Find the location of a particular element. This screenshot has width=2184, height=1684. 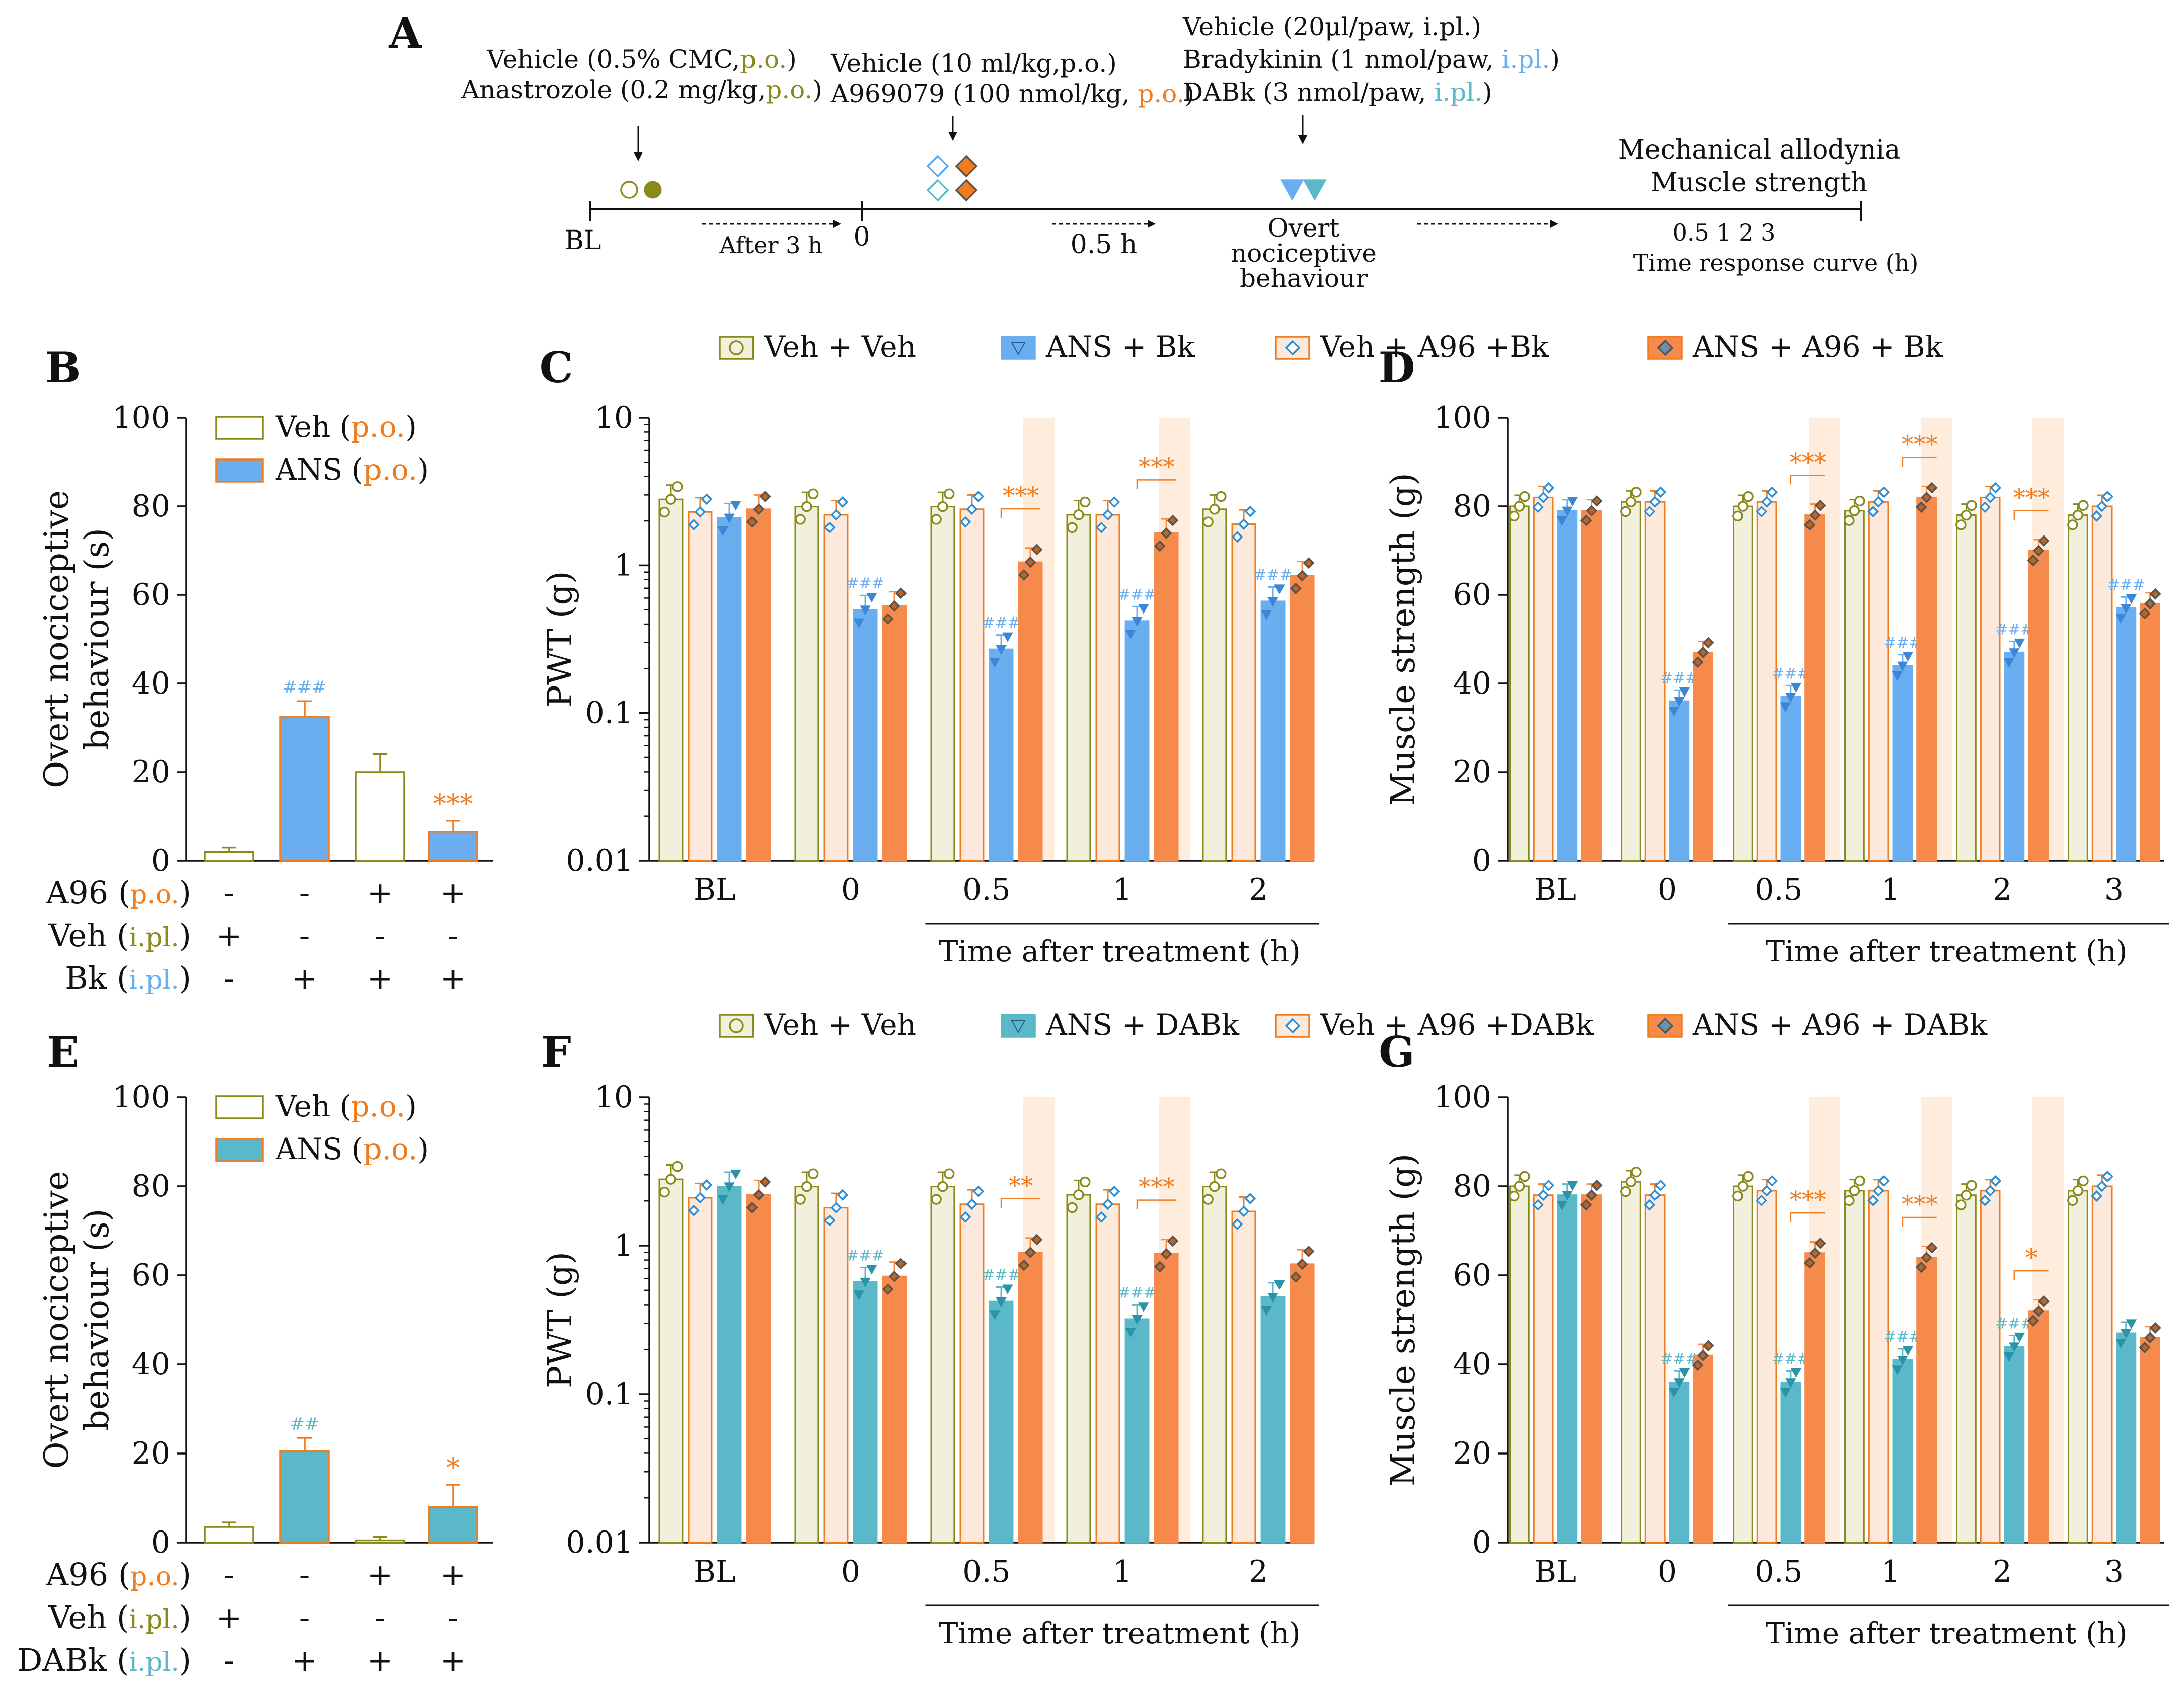

timeline-mech-label: Mechanical allodynia is located at coordinates (1759, 150).